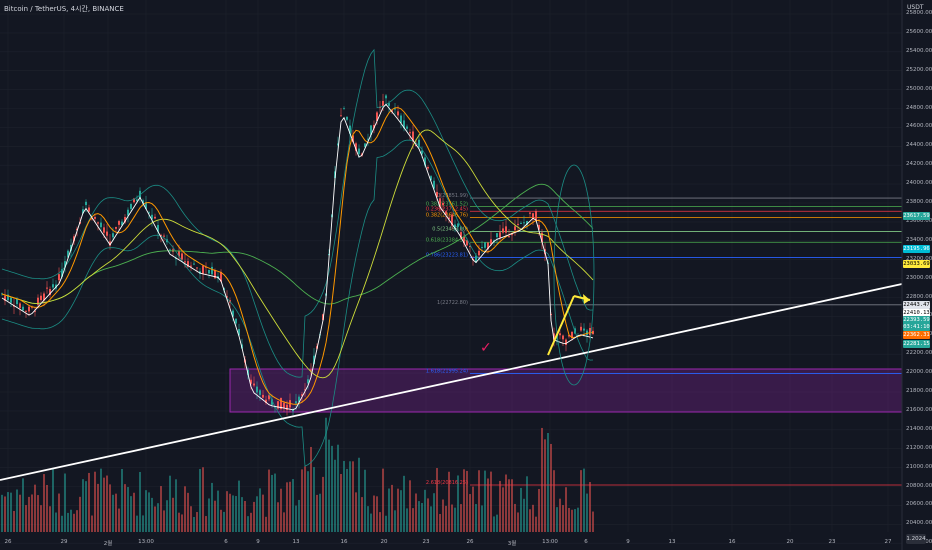 The height and width of the screenshot is (550, 932). I want to click on time-axis-label: 27, so click(888, 542).